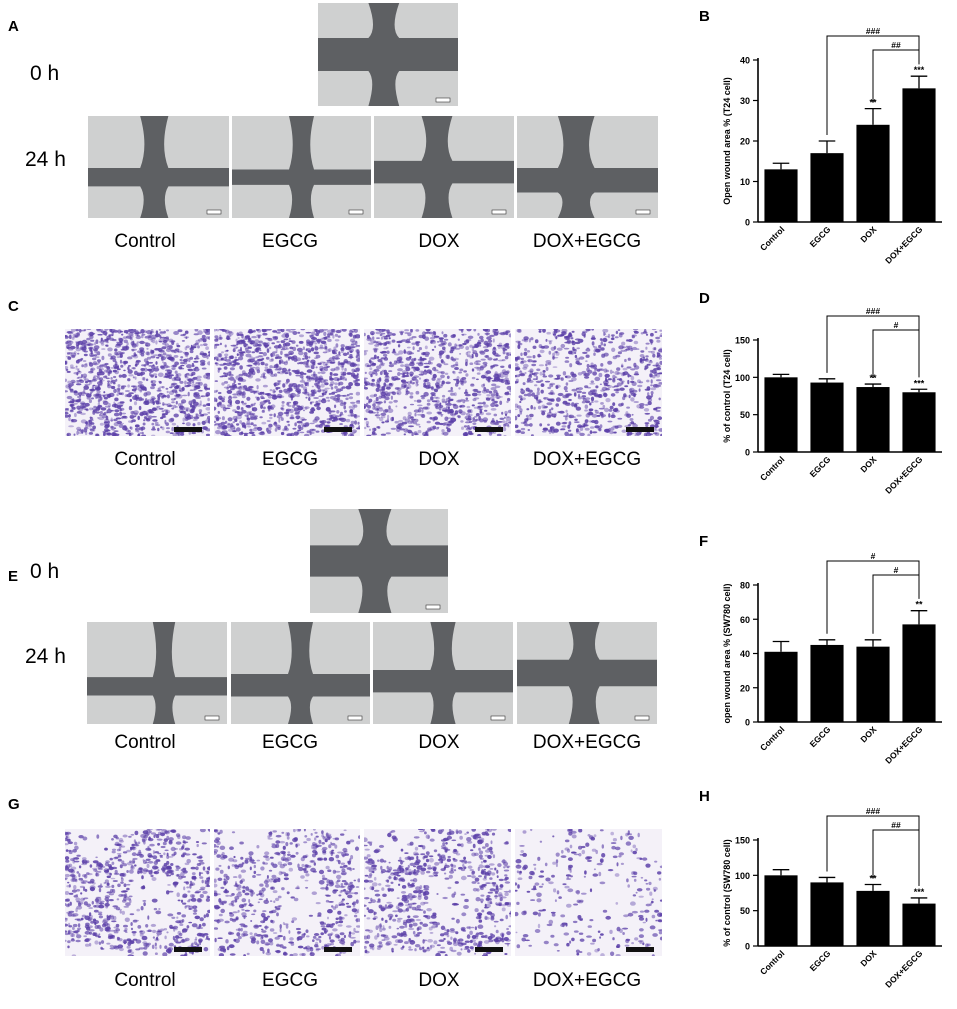  I want to click on transwell-image-doxegcg-c, so click(588, 382).